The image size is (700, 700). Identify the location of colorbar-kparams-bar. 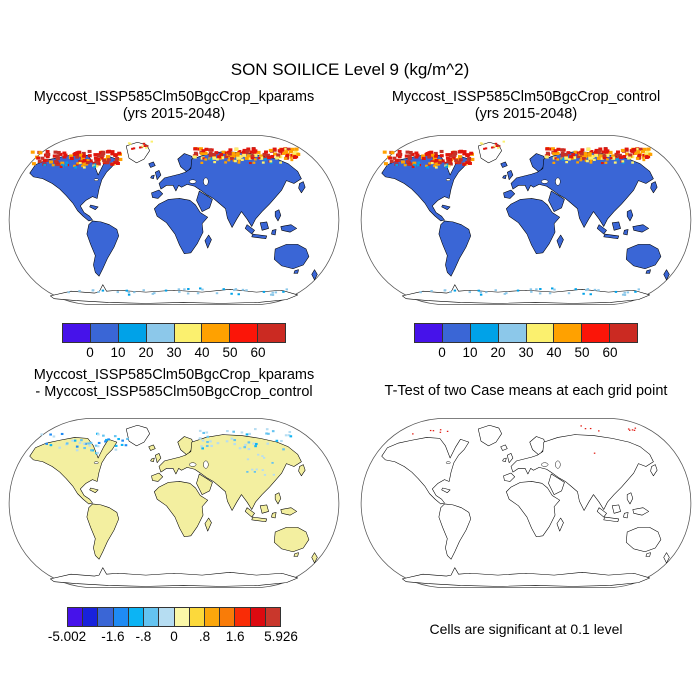
(174, 333).